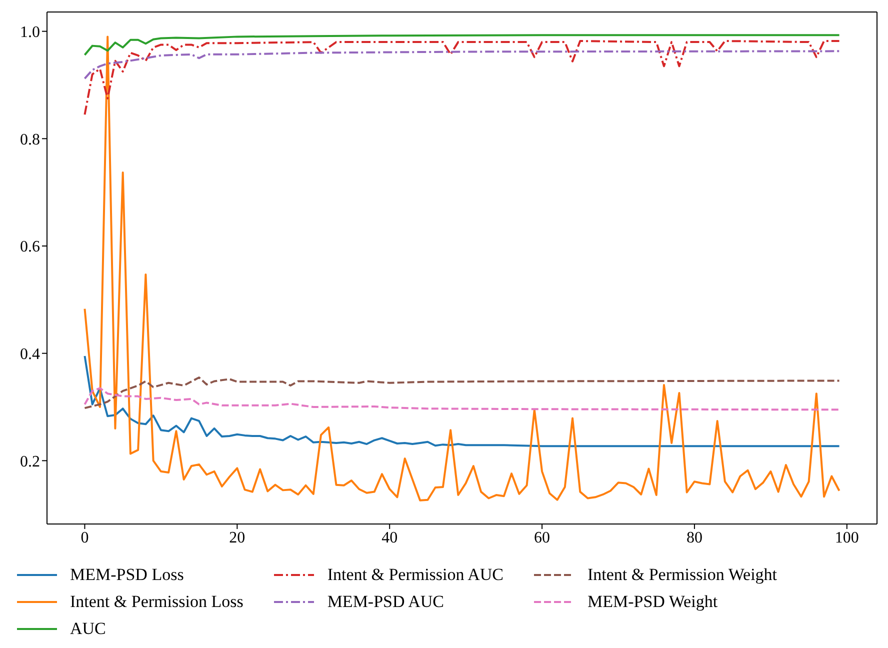 This screenshot has height=648, width=888. What do you see at coordinates (127, 574) in the screenshot?
I see `legend-label: MEM-PSD Loss` at bounding box center [127, 574].